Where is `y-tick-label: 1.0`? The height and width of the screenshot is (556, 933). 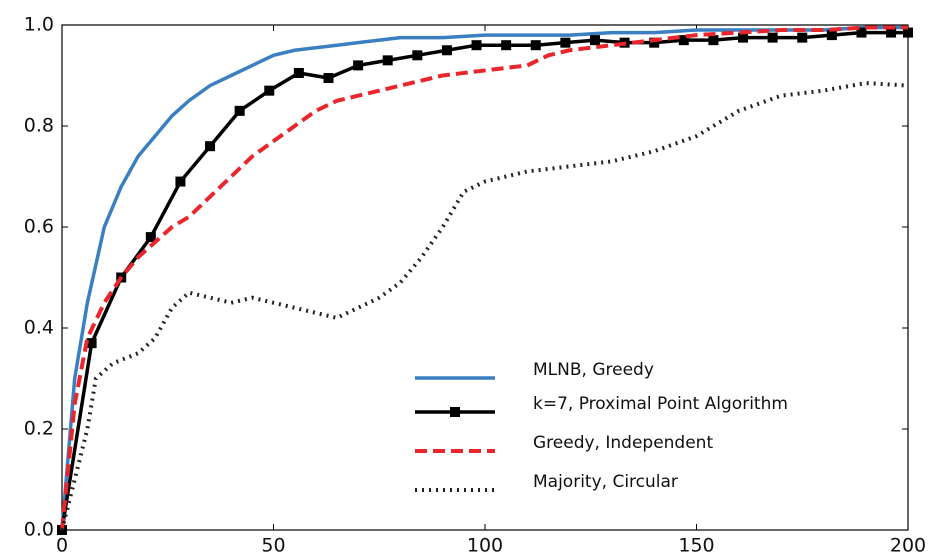 y-tick-label: 1.0 is located at coordinates (39, 25).